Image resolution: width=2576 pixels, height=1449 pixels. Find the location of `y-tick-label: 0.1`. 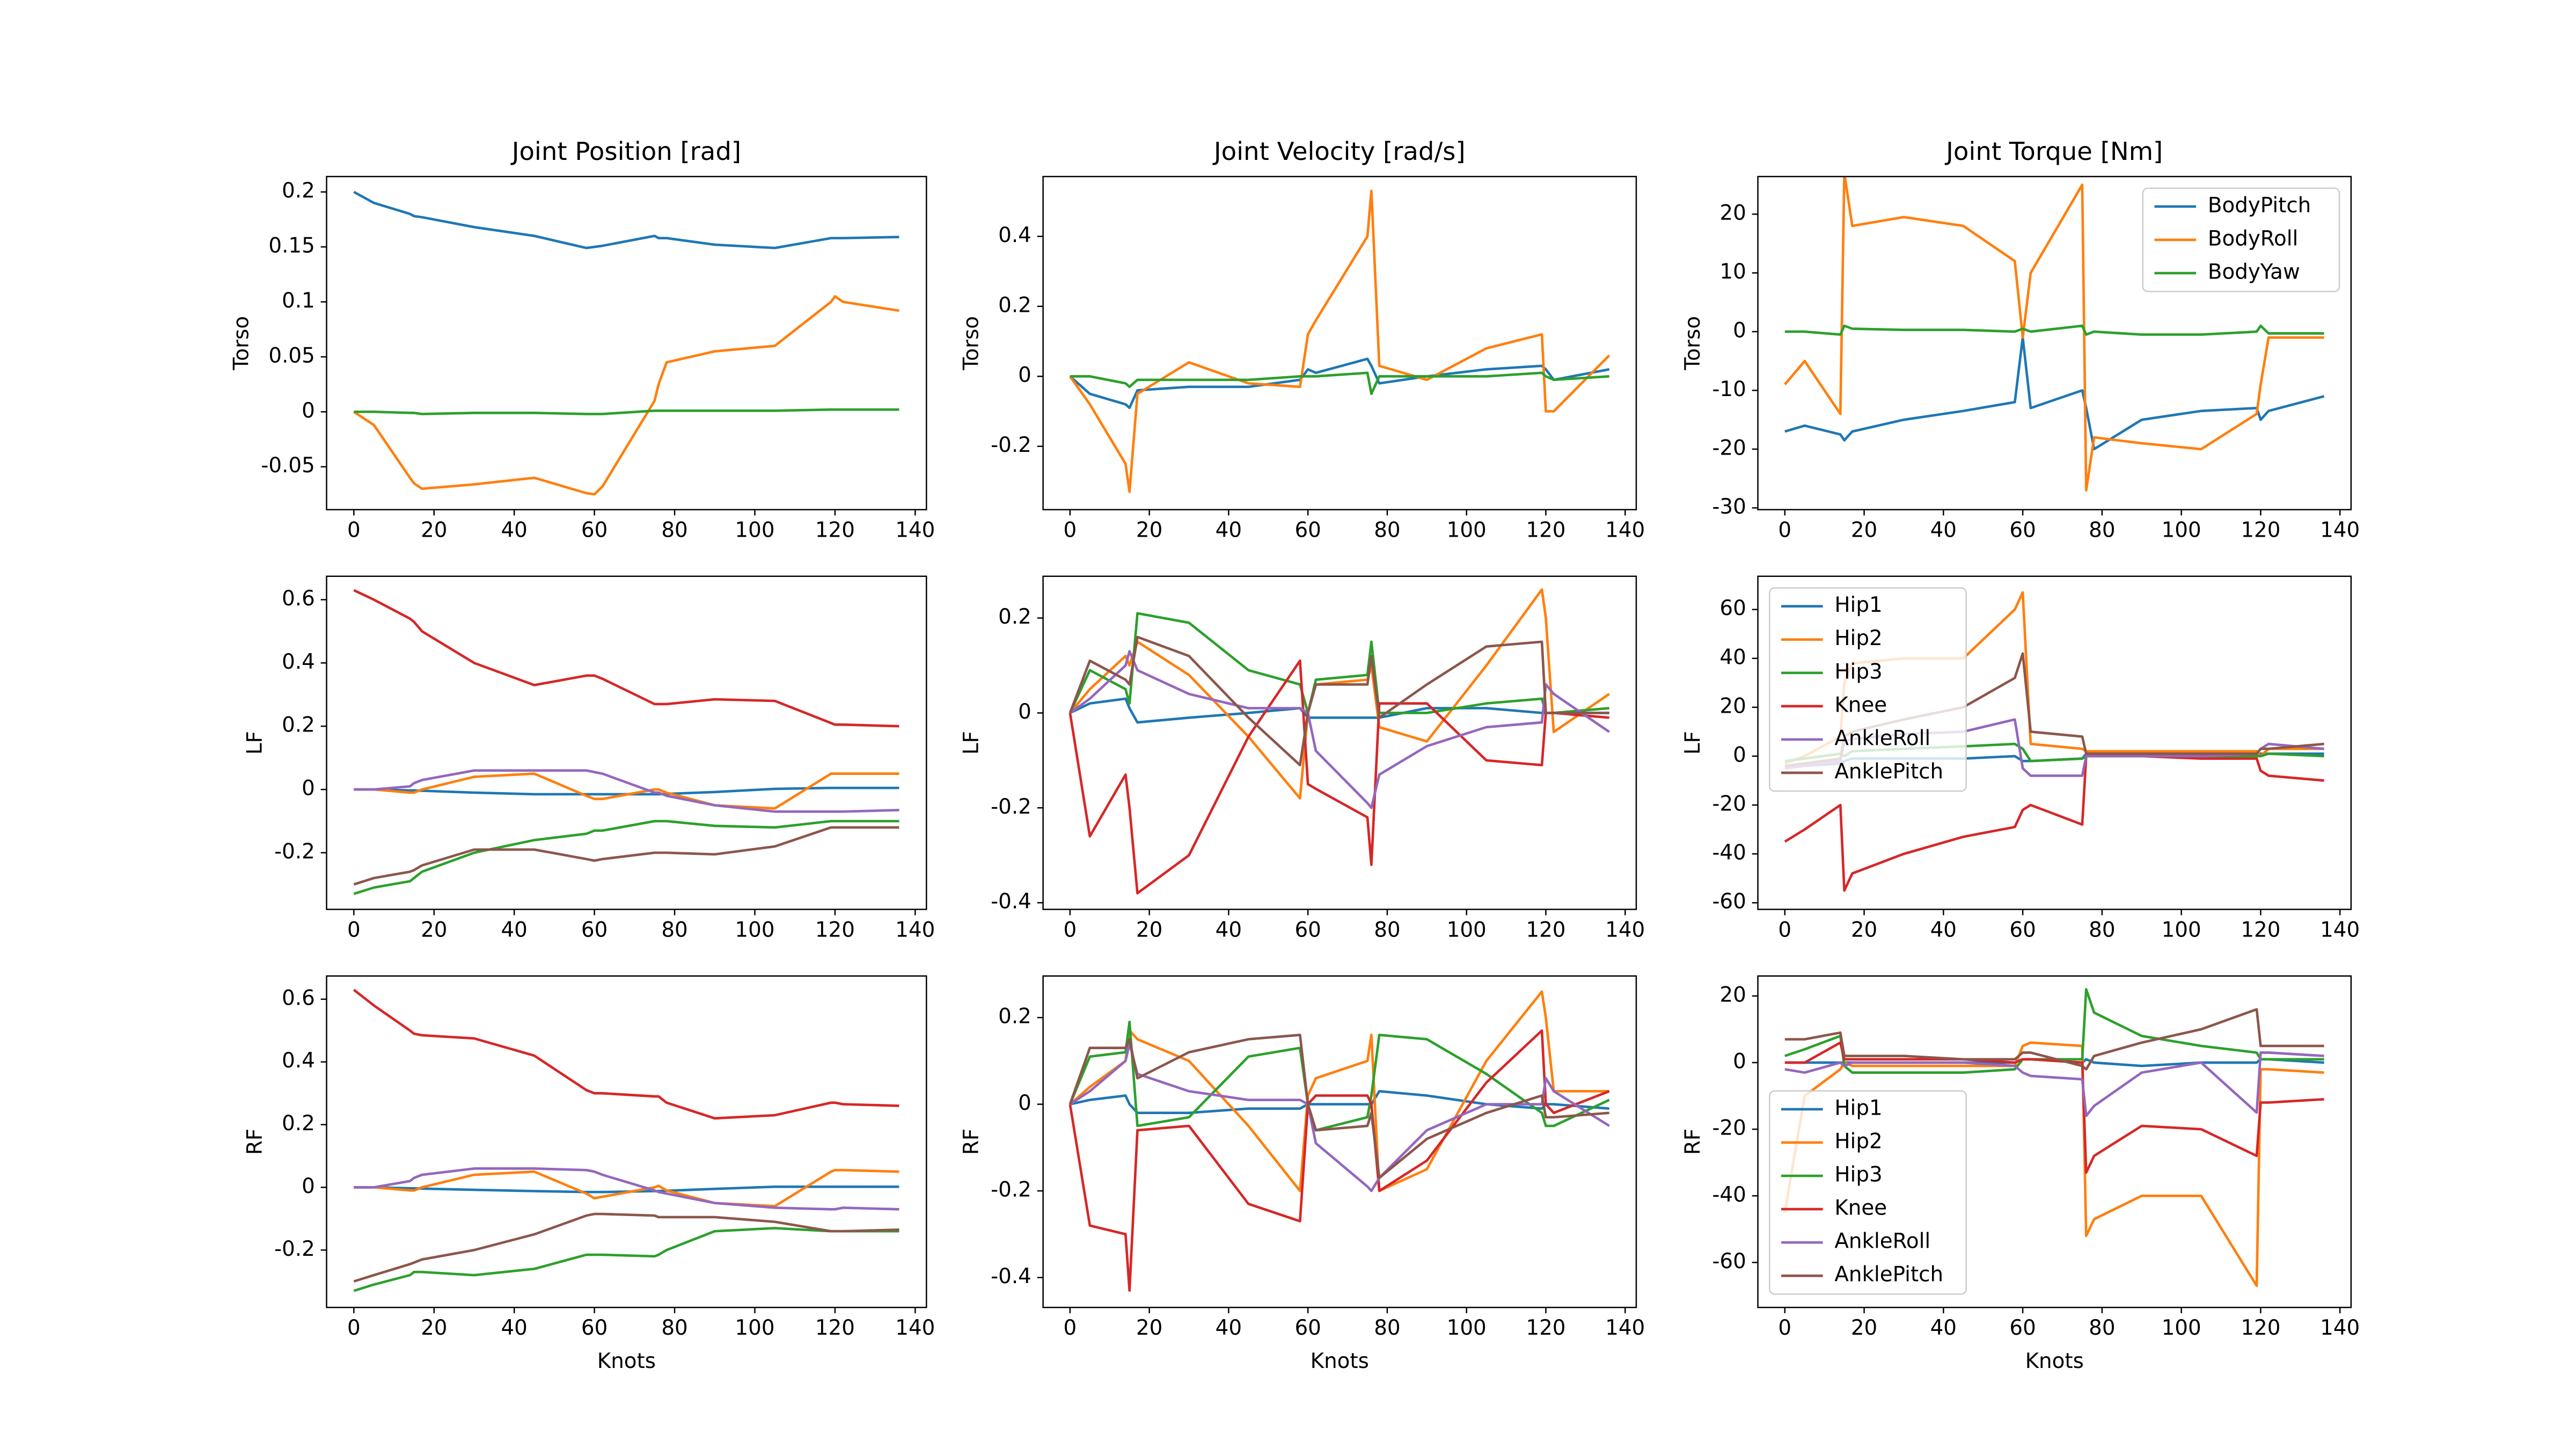

y-tick-label: 0.1 is located at coordinates (298, 301).